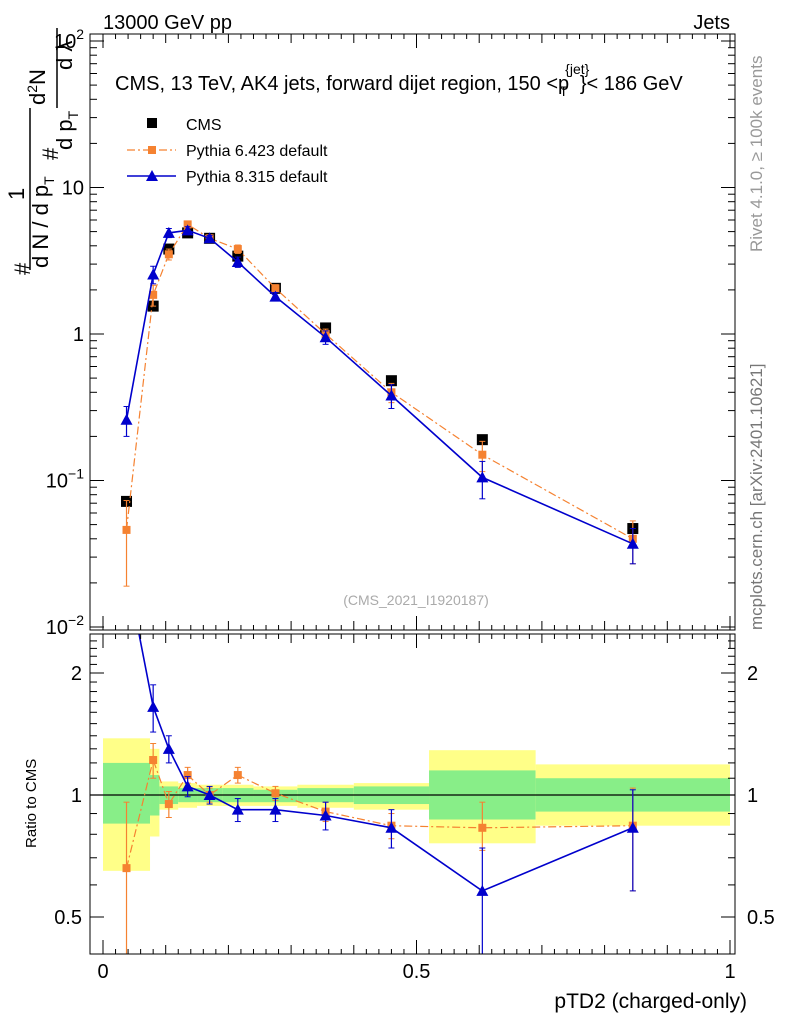  I want to click on ratio-y-tick-label: 1, so click(76, 796).